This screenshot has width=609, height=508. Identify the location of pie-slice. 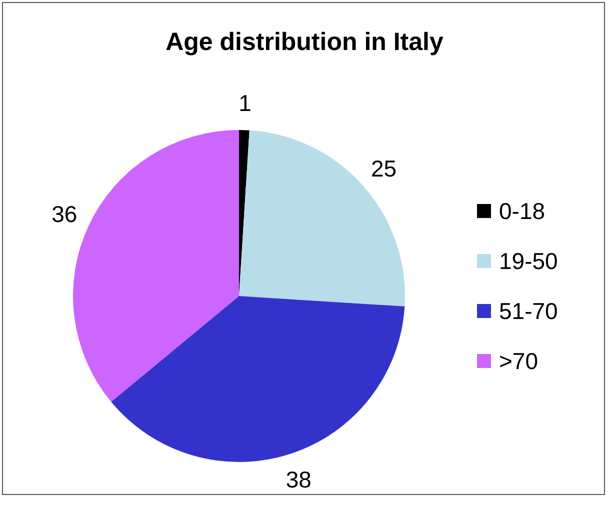
(322, 218).